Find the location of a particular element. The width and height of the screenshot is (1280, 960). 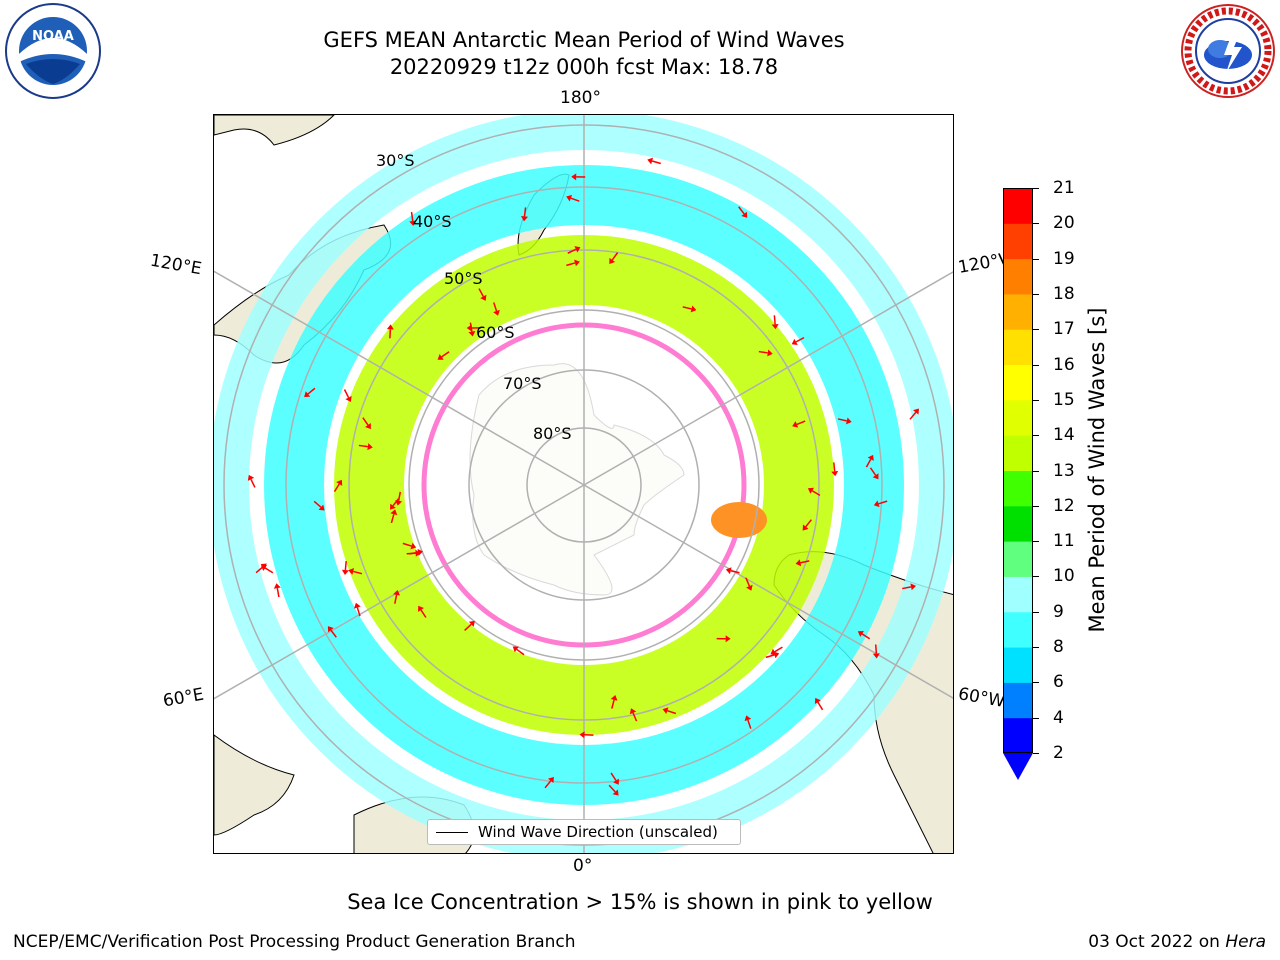

max-period-patch is located at coordinates (739, 520).